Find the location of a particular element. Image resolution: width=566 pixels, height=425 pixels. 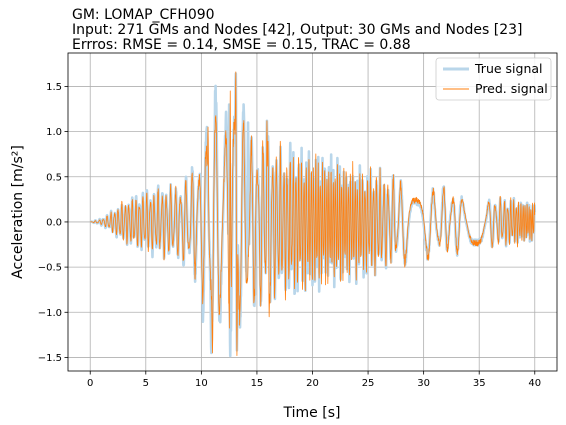

y-axis-label: Acceleration [m/s²] is located at coordinates (18, 212).